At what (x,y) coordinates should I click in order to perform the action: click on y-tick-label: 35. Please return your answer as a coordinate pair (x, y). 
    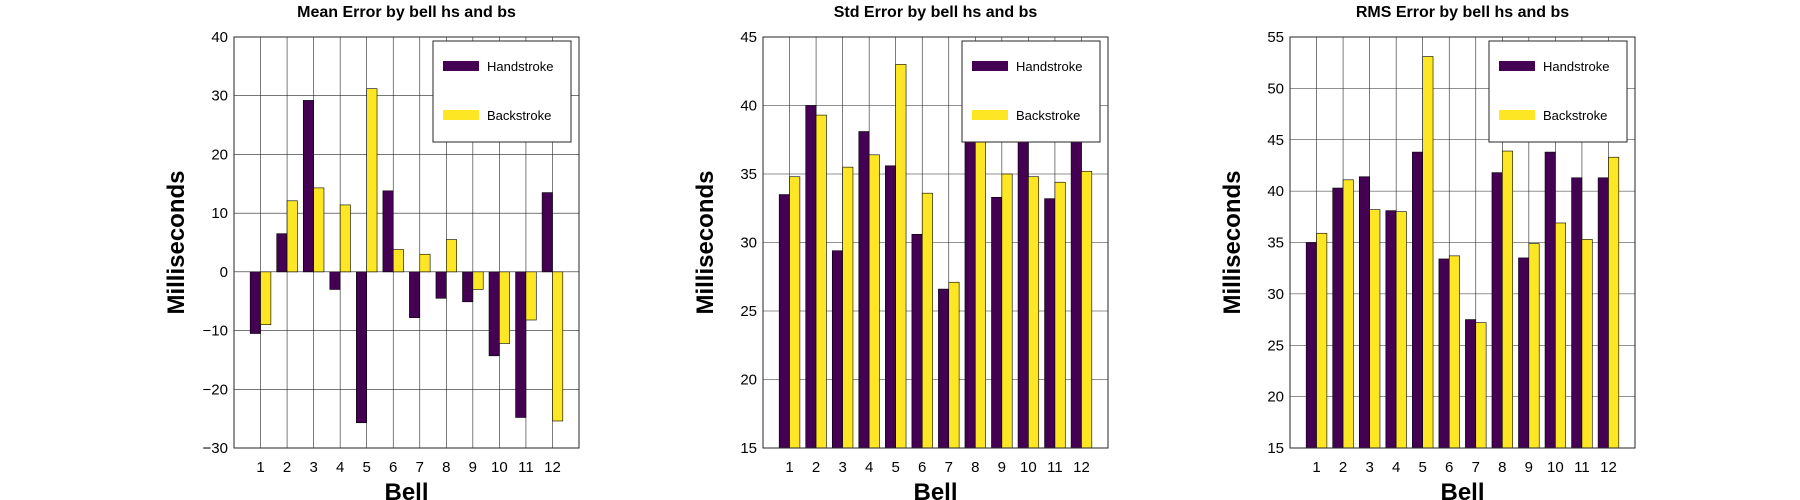
    Looking at the image, I should click on (1275, 243).